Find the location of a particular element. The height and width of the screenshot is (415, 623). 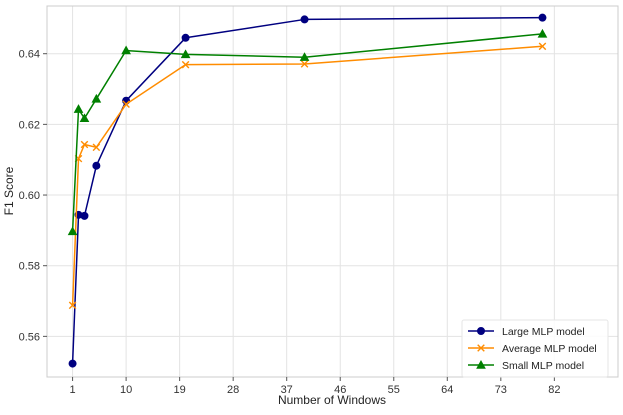

legend-label: Small MLP model is located at coordinates (543, 366).